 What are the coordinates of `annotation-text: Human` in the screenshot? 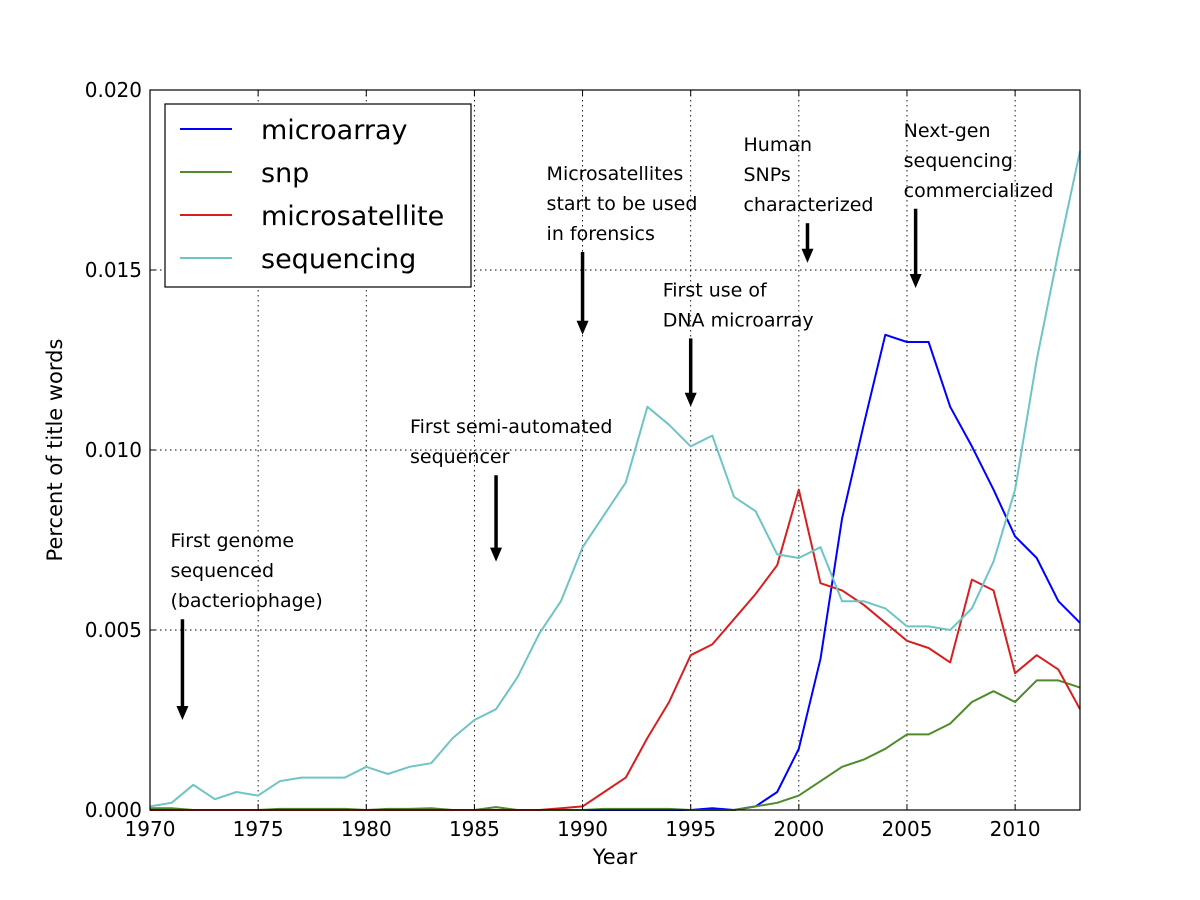 It's located at (777, 145).